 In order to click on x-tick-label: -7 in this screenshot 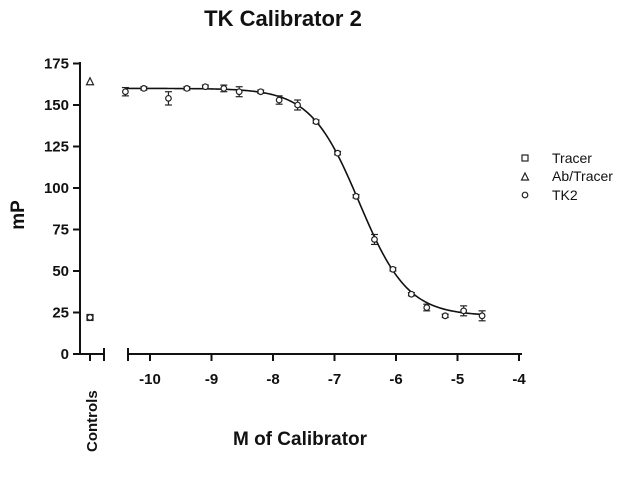, I will do `click(334, 379)`.